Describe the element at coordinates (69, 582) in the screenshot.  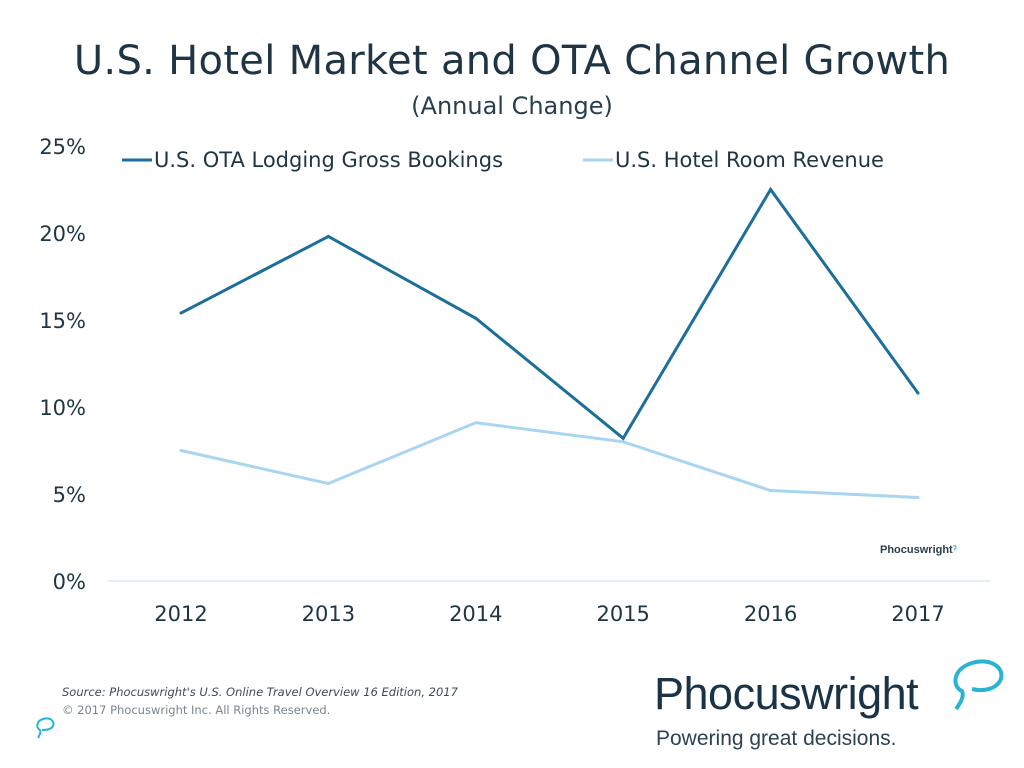
I see `y-tick-label: 0%` at that location.